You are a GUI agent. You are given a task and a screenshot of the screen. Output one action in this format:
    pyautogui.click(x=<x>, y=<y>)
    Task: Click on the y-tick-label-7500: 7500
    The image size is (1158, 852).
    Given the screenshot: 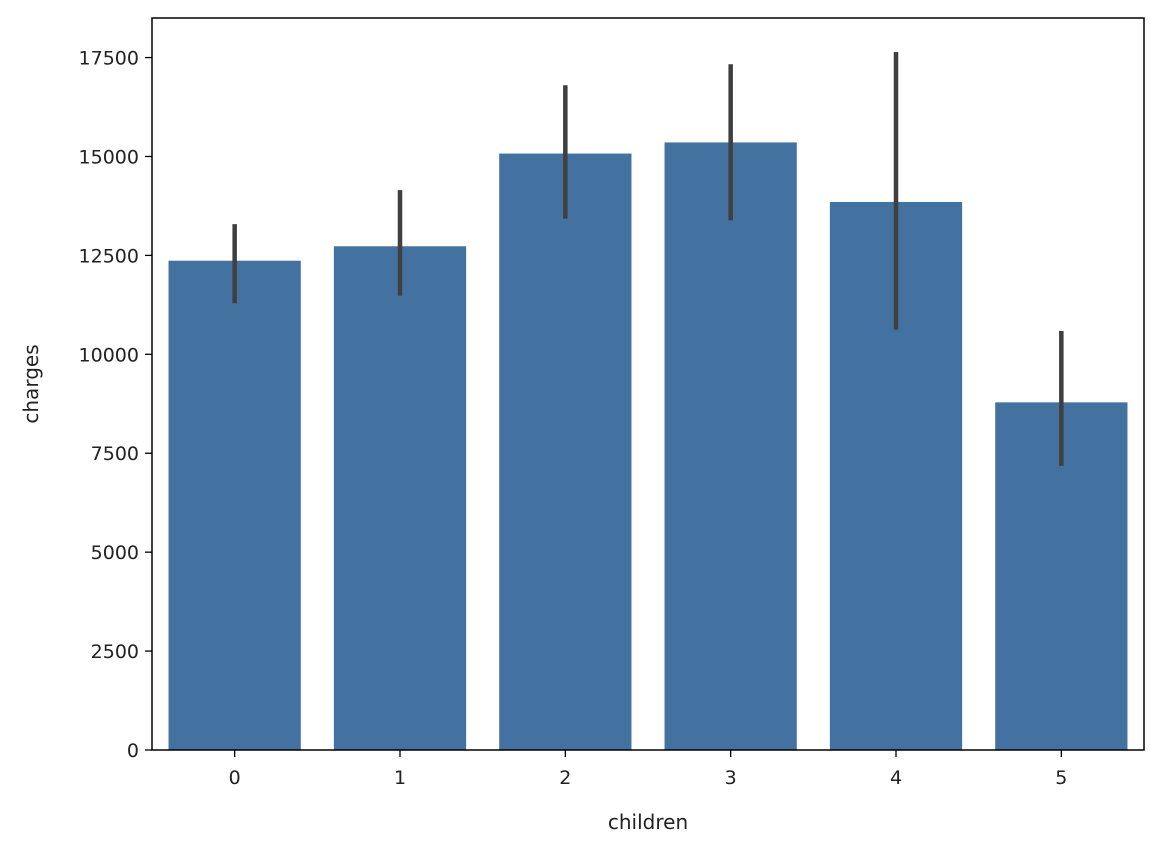 What is the action you would take?
    pyautogui.click(x=115, y=454)
    